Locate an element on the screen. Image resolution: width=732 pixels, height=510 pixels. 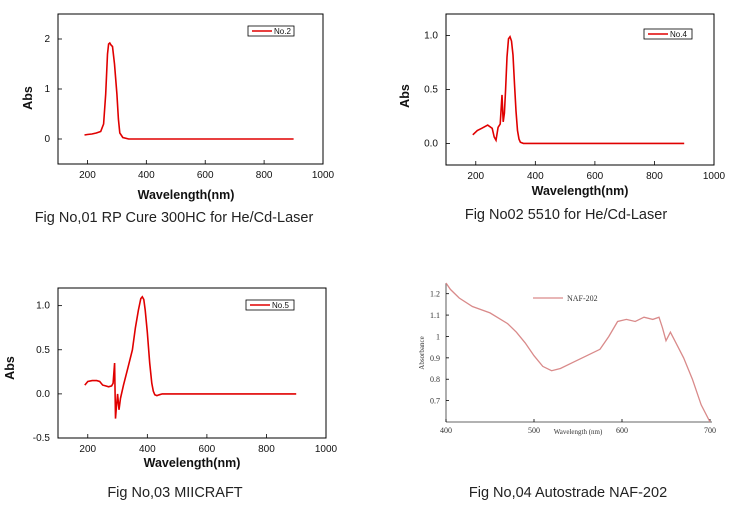
y-tick-label: 0.9 is located at coordinates (435, 358).